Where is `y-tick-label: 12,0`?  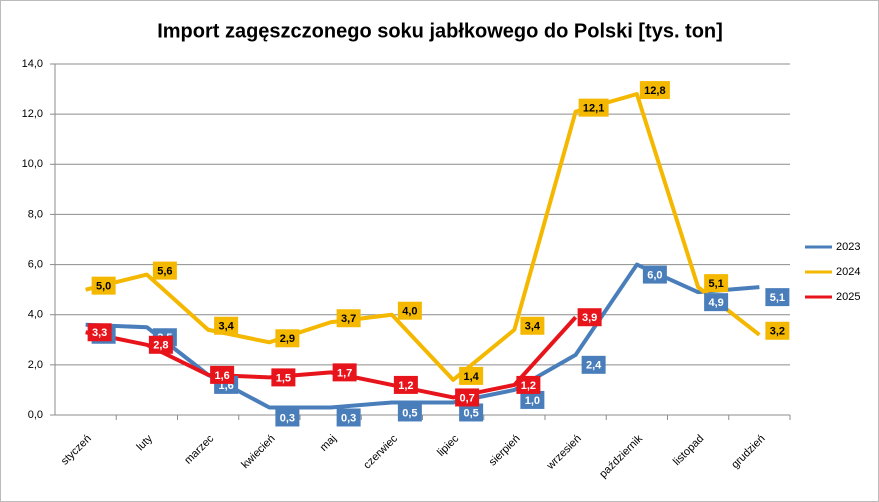
y-tick-label: 12,0 is located at coordinates (32, 114).